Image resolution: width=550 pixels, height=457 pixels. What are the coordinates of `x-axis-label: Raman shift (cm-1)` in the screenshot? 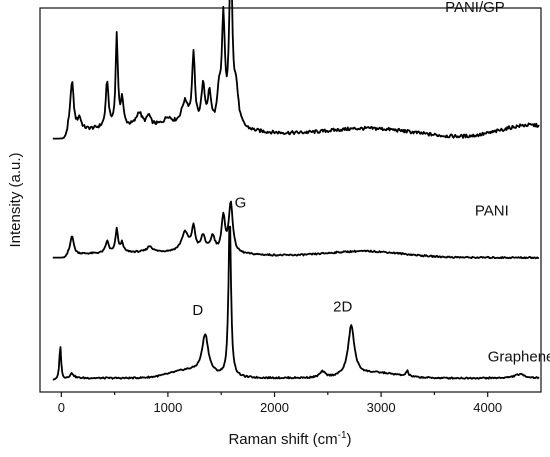 It's located at (289, 439).